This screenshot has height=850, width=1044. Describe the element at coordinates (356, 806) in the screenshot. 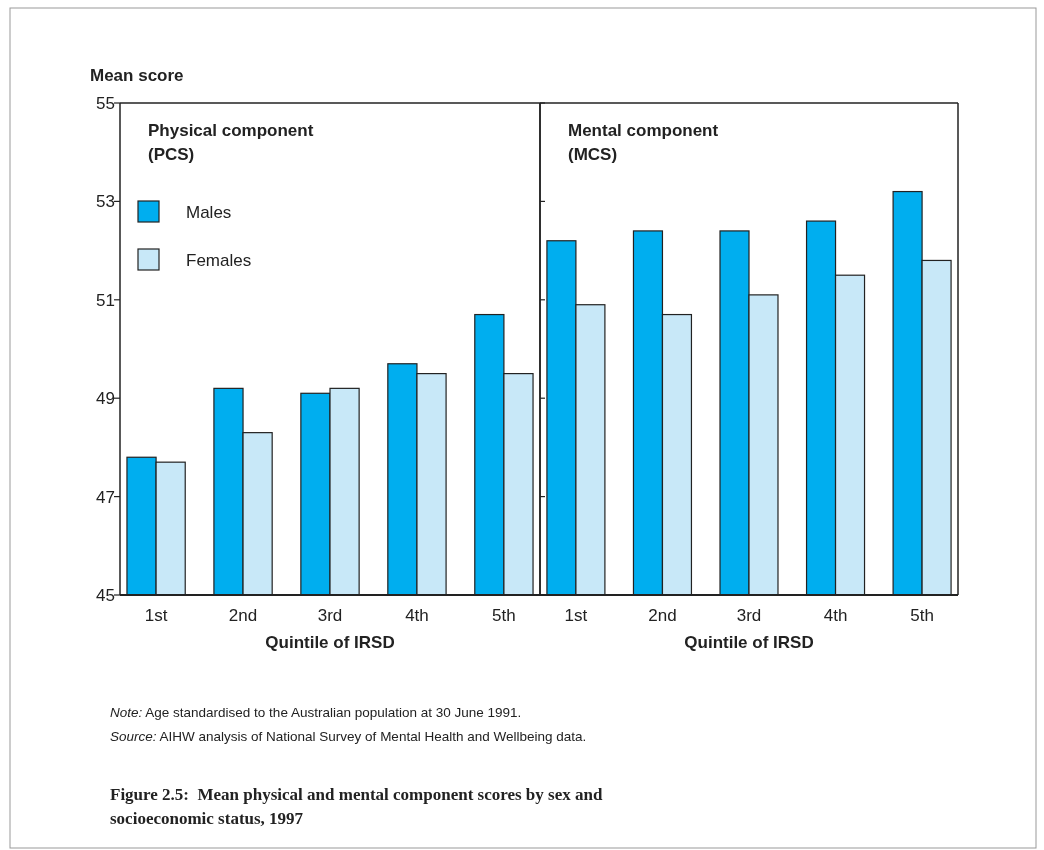

I see `caption: Figure 2.5: Mean physical and mental component scores by sex and socioeconomic status, 1997` at that location.